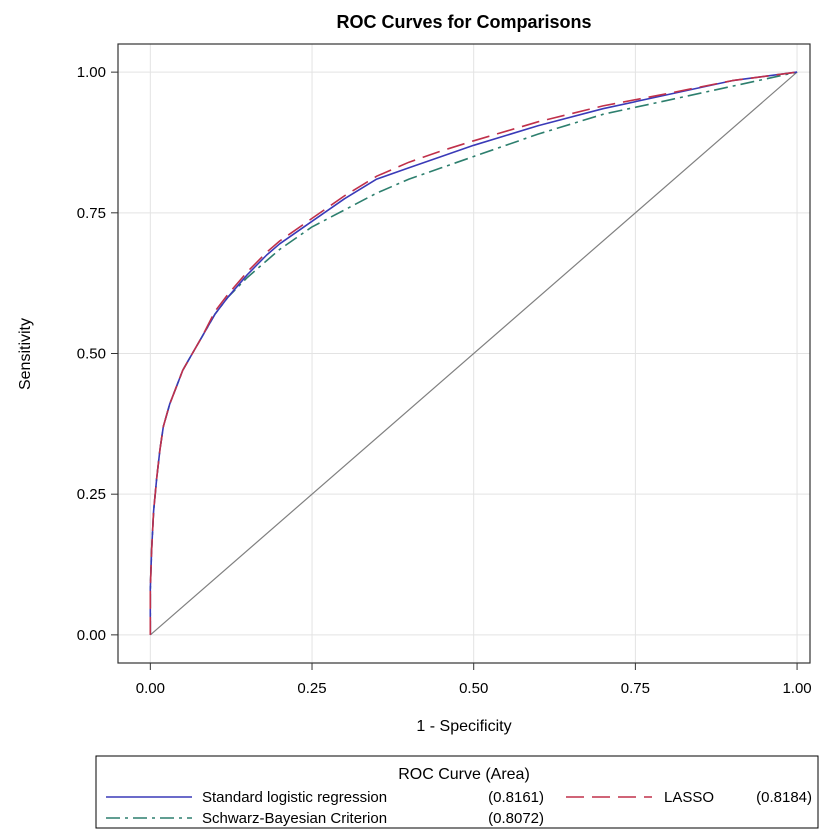 Image resolution: width=819 pixels, height=829 pixels. What do you see at coordinates (784, 797) in the screenshot?
I see `legend-area-lasso: (0.8184)` at bounding box center [784, 797].